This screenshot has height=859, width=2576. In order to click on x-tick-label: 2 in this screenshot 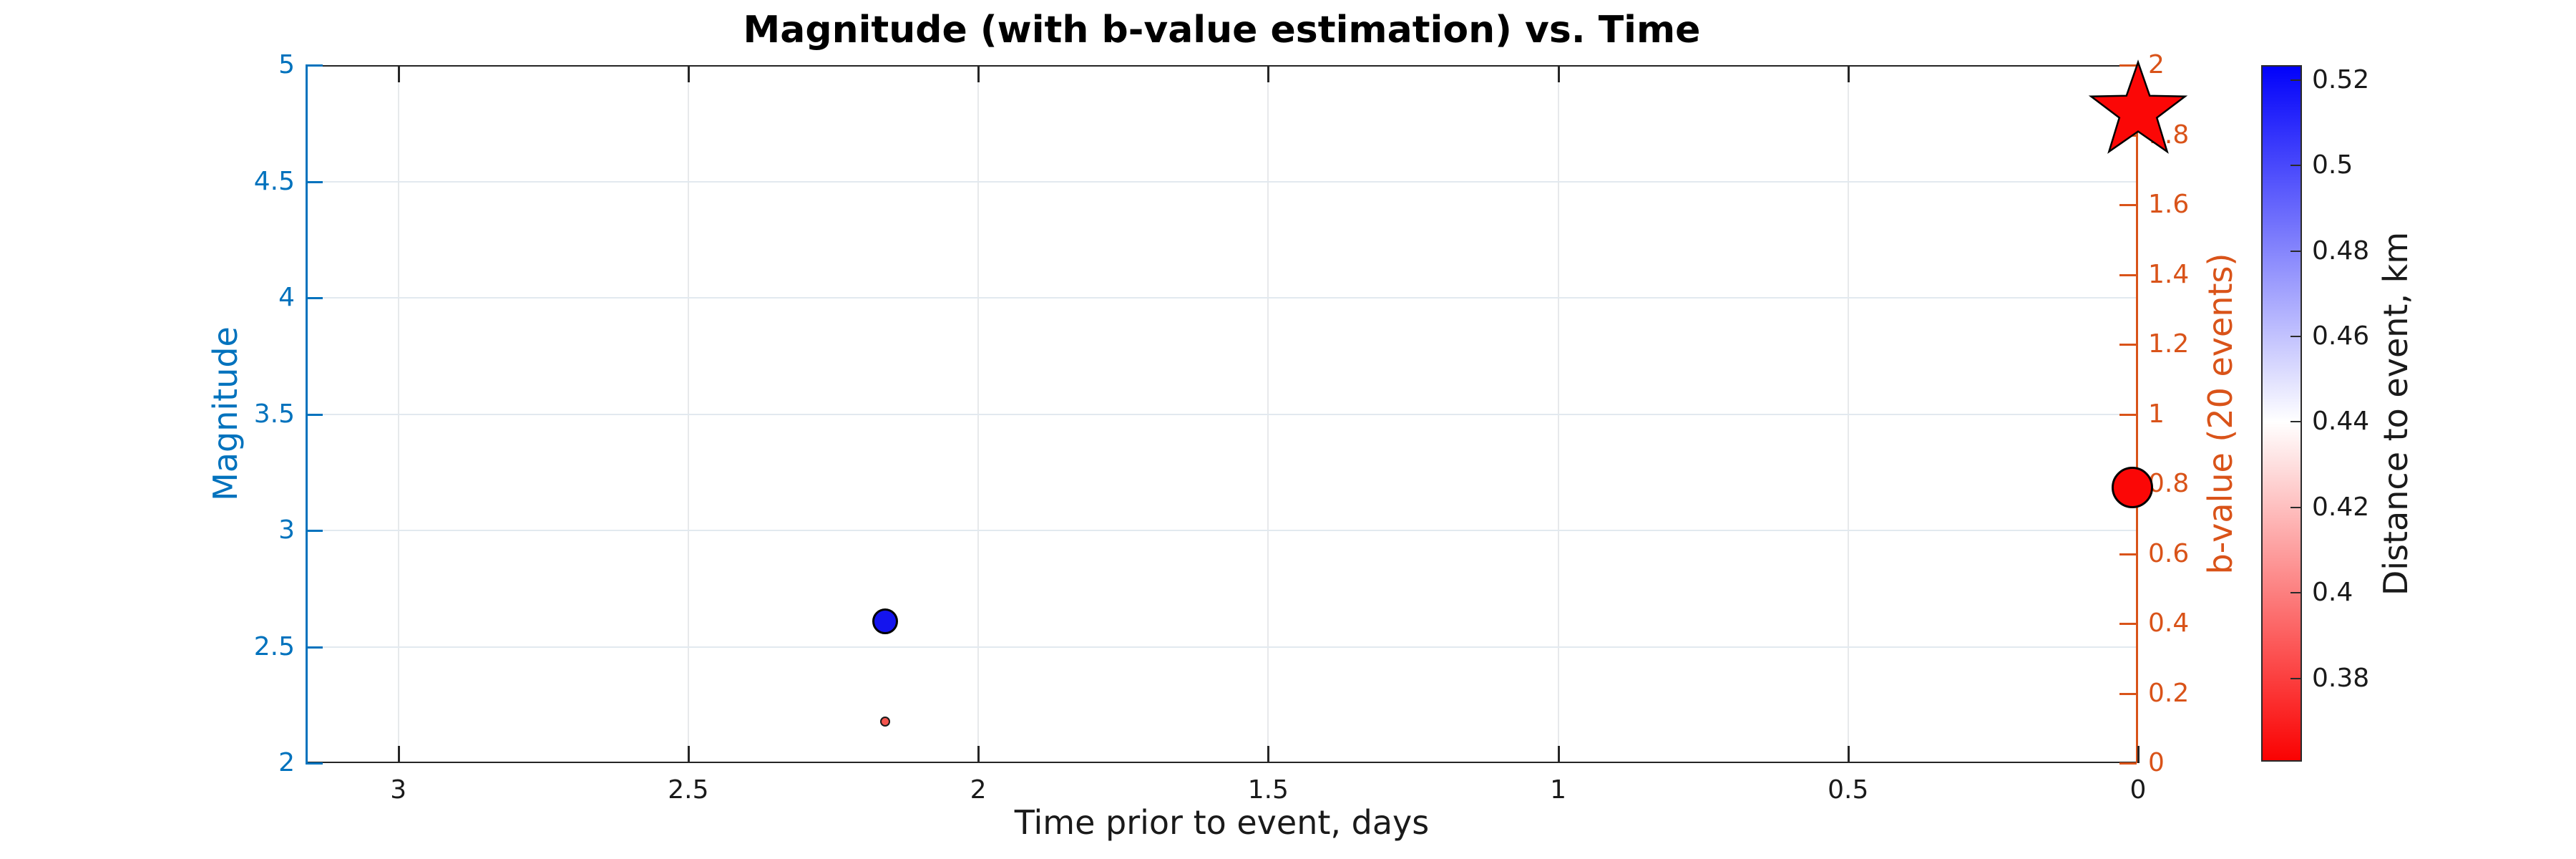, I will do `click(978, 790)`.